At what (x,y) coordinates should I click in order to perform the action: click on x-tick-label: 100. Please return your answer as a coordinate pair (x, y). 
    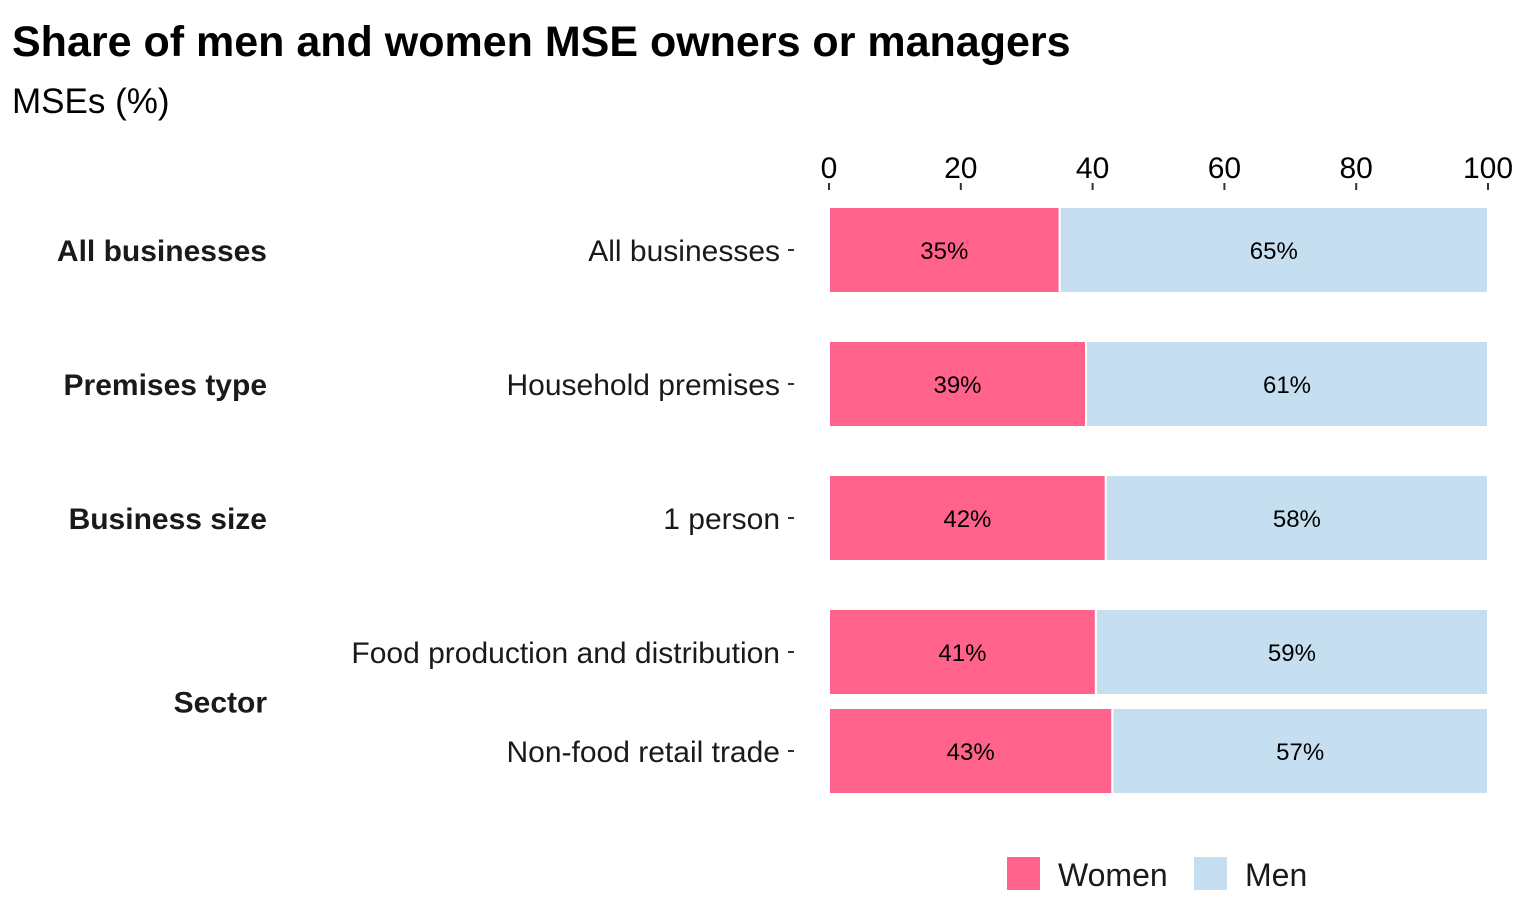
    Looking at the image, I should click on (1488, 168).